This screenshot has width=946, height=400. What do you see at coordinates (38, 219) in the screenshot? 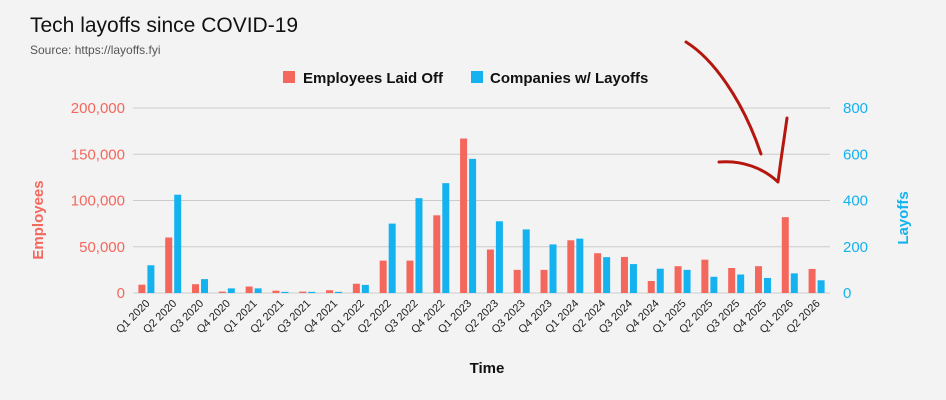
I see `y-axis-left-title: Employees` at bounding box center [38, 219].